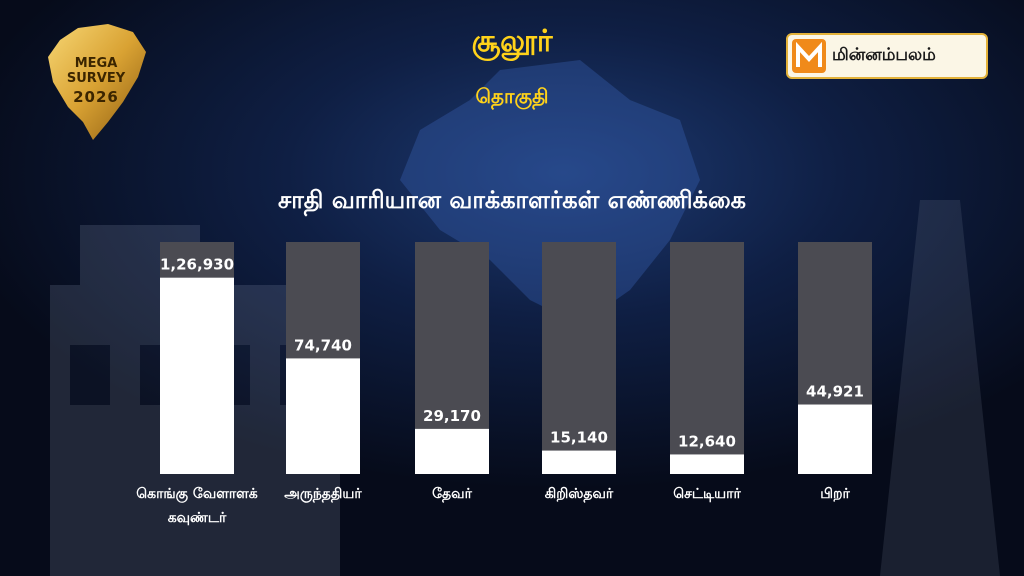  Describe the element at coordinates (579, 438) in the screenshot. I see `bar-value-label: 15,140` at that location.